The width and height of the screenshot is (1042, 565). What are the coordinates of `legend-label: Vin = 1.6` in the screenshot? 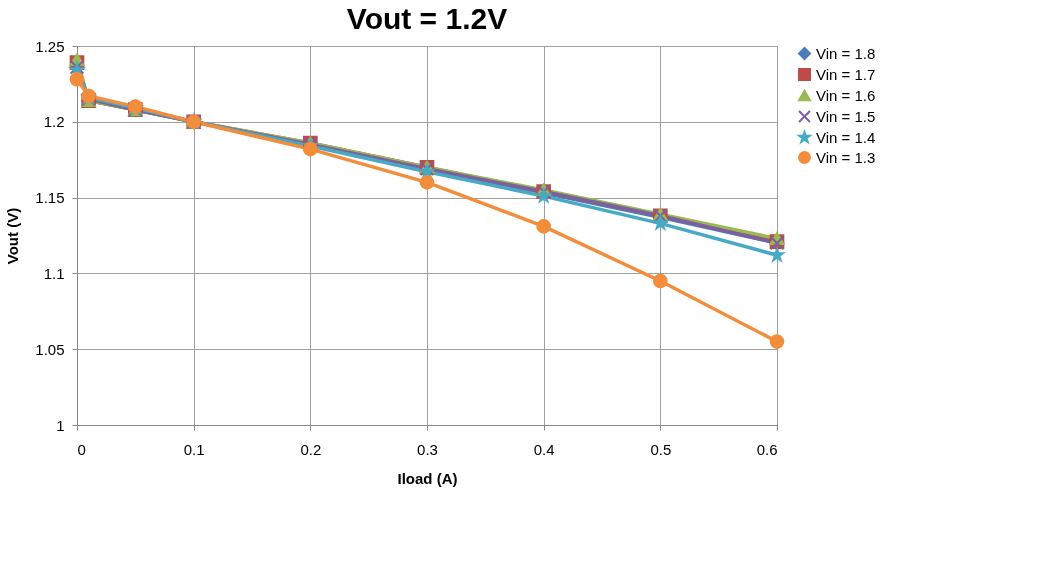 It's located at (846, 95).